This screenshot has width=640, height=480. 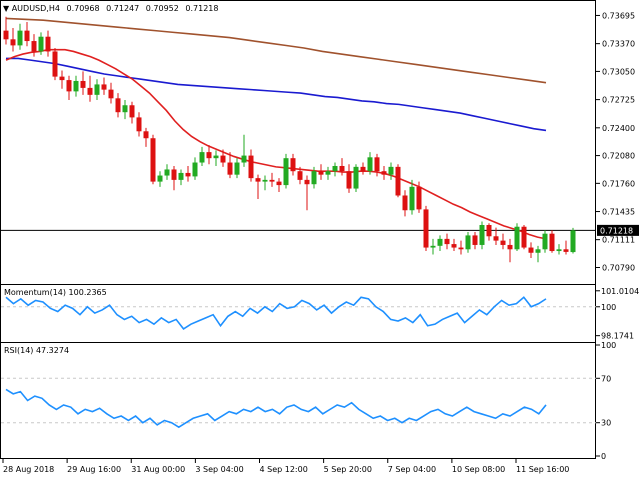 I want to click on price-tick-label: 0.71760, so click(x=618, y=183).